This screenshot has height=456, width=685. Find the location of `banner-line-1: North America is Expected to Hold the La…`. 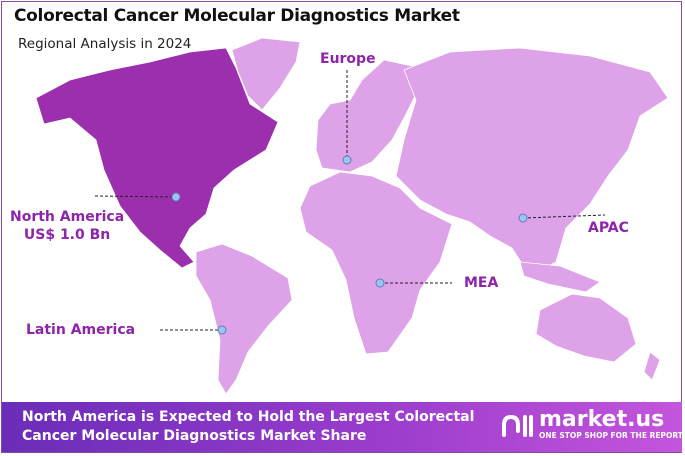

banner-line-1: North America is Expected to Hold the La… is located at coordinates (248, 417).